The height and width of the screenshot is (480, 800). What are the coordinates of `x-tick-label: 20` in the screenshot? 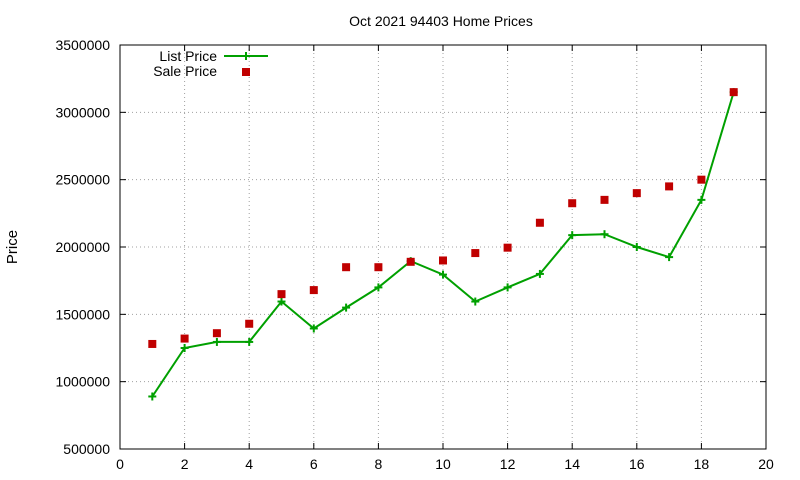 It's located at (766, 464).